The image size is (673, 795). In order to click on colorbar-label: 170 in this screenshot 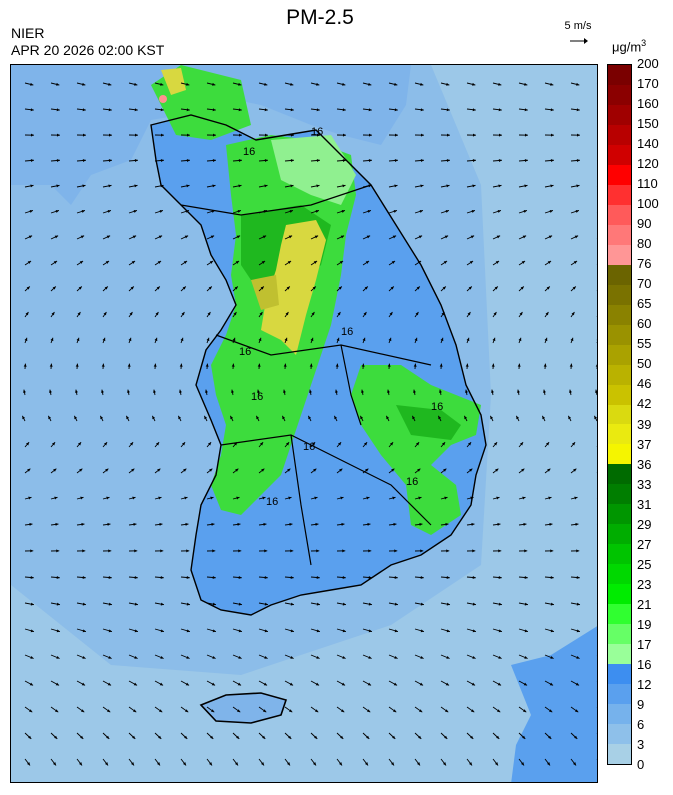, I will do `click(648, 84)`.